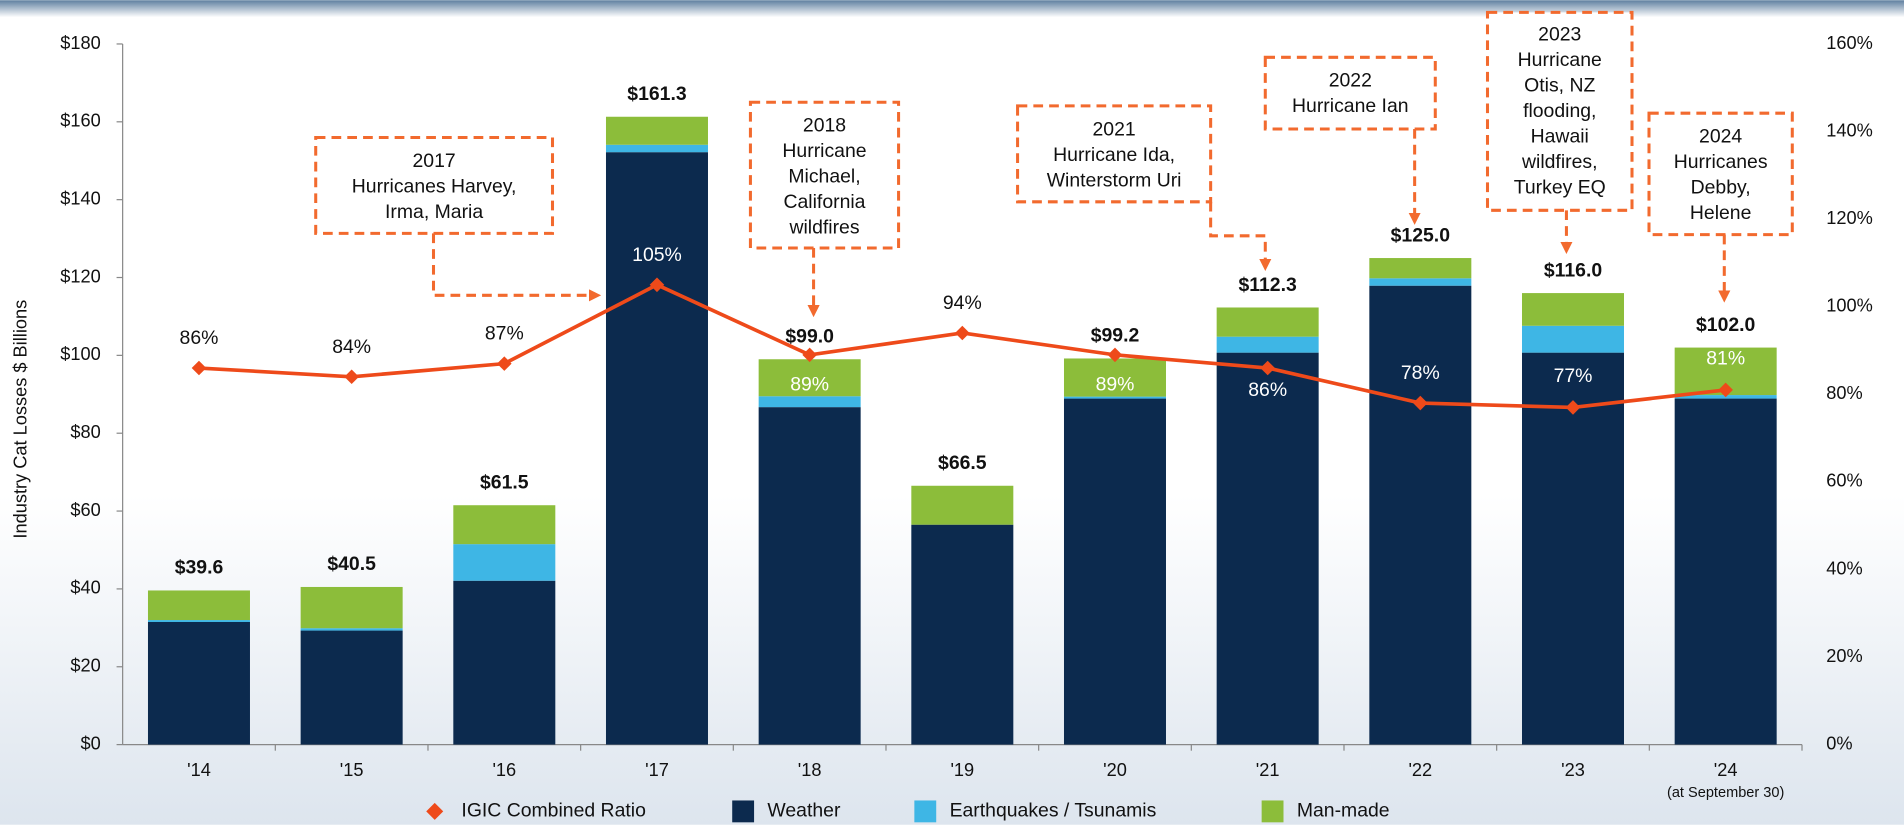 This screenshot has height=825, width=1904. I want to click on x-tick-label: '17, so click(657, 770).